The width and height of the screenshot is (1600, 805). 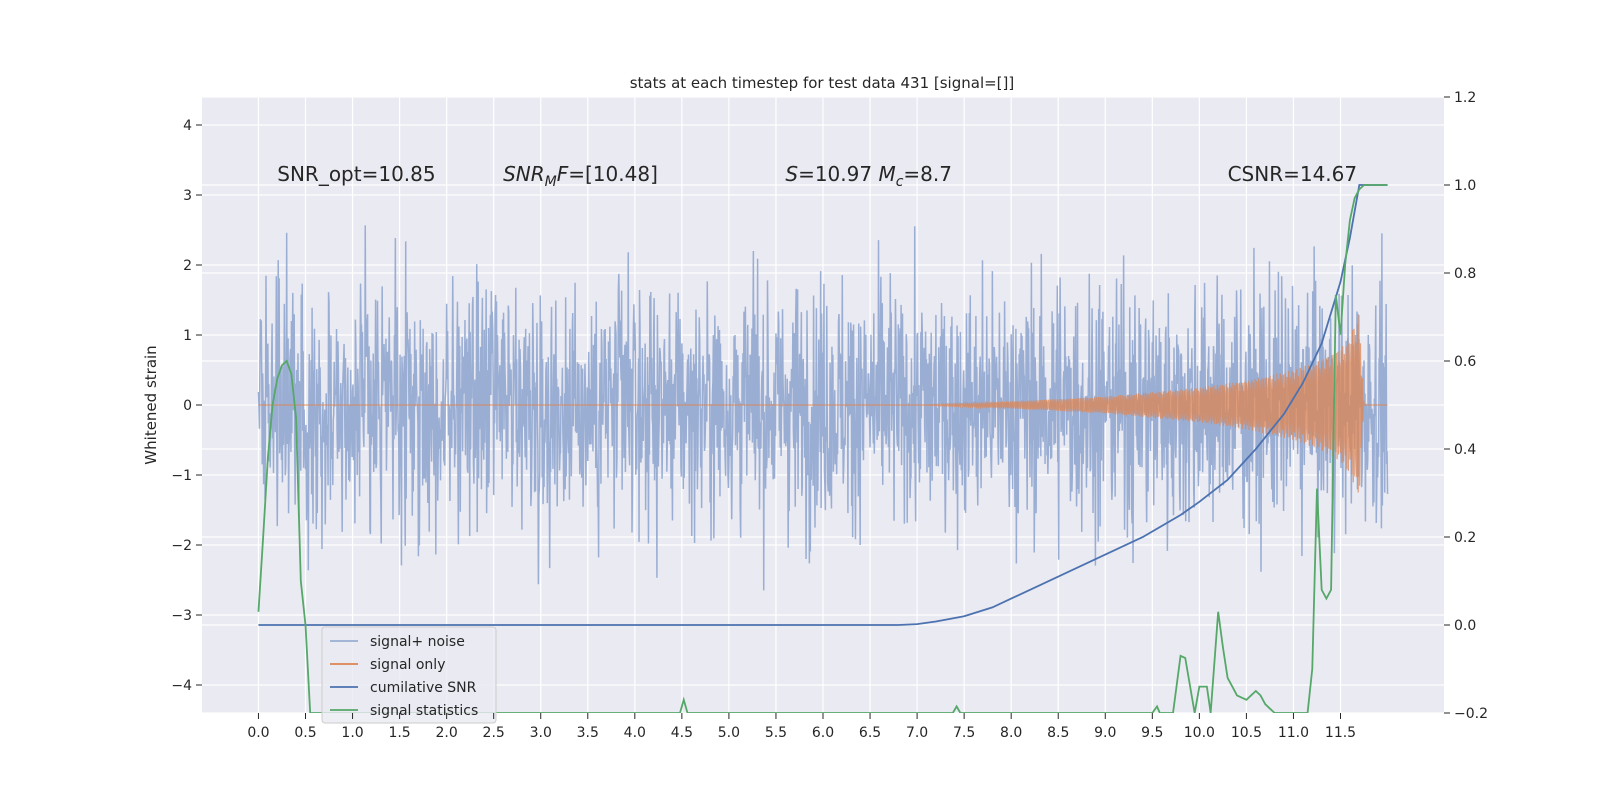 I want to click on legend-label: signal+ noise, so click(x=417, y=642).